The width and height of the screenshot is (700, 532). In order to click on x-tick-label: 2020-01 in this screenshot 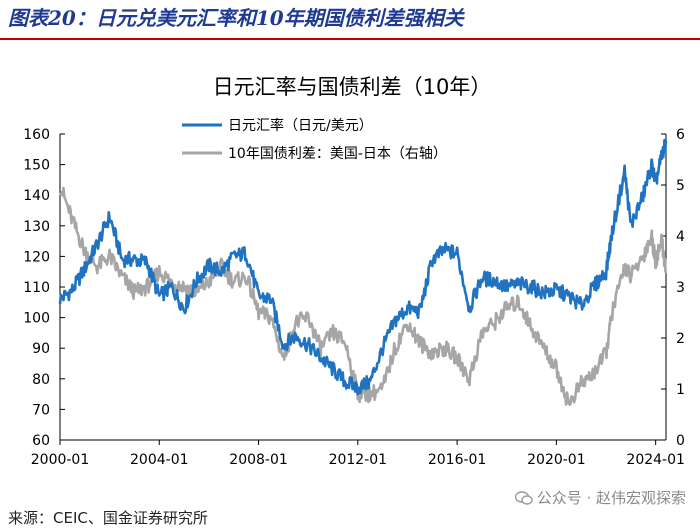, I will do `click(556, 460)`.